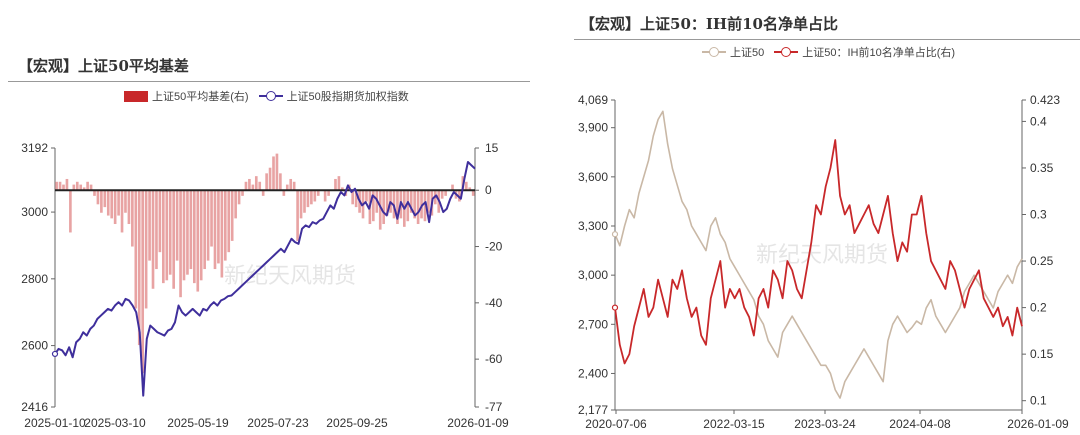 The width and height of the screenshot is (1080, 435). I want to click on sse50-start-marker, so click(615, 234).